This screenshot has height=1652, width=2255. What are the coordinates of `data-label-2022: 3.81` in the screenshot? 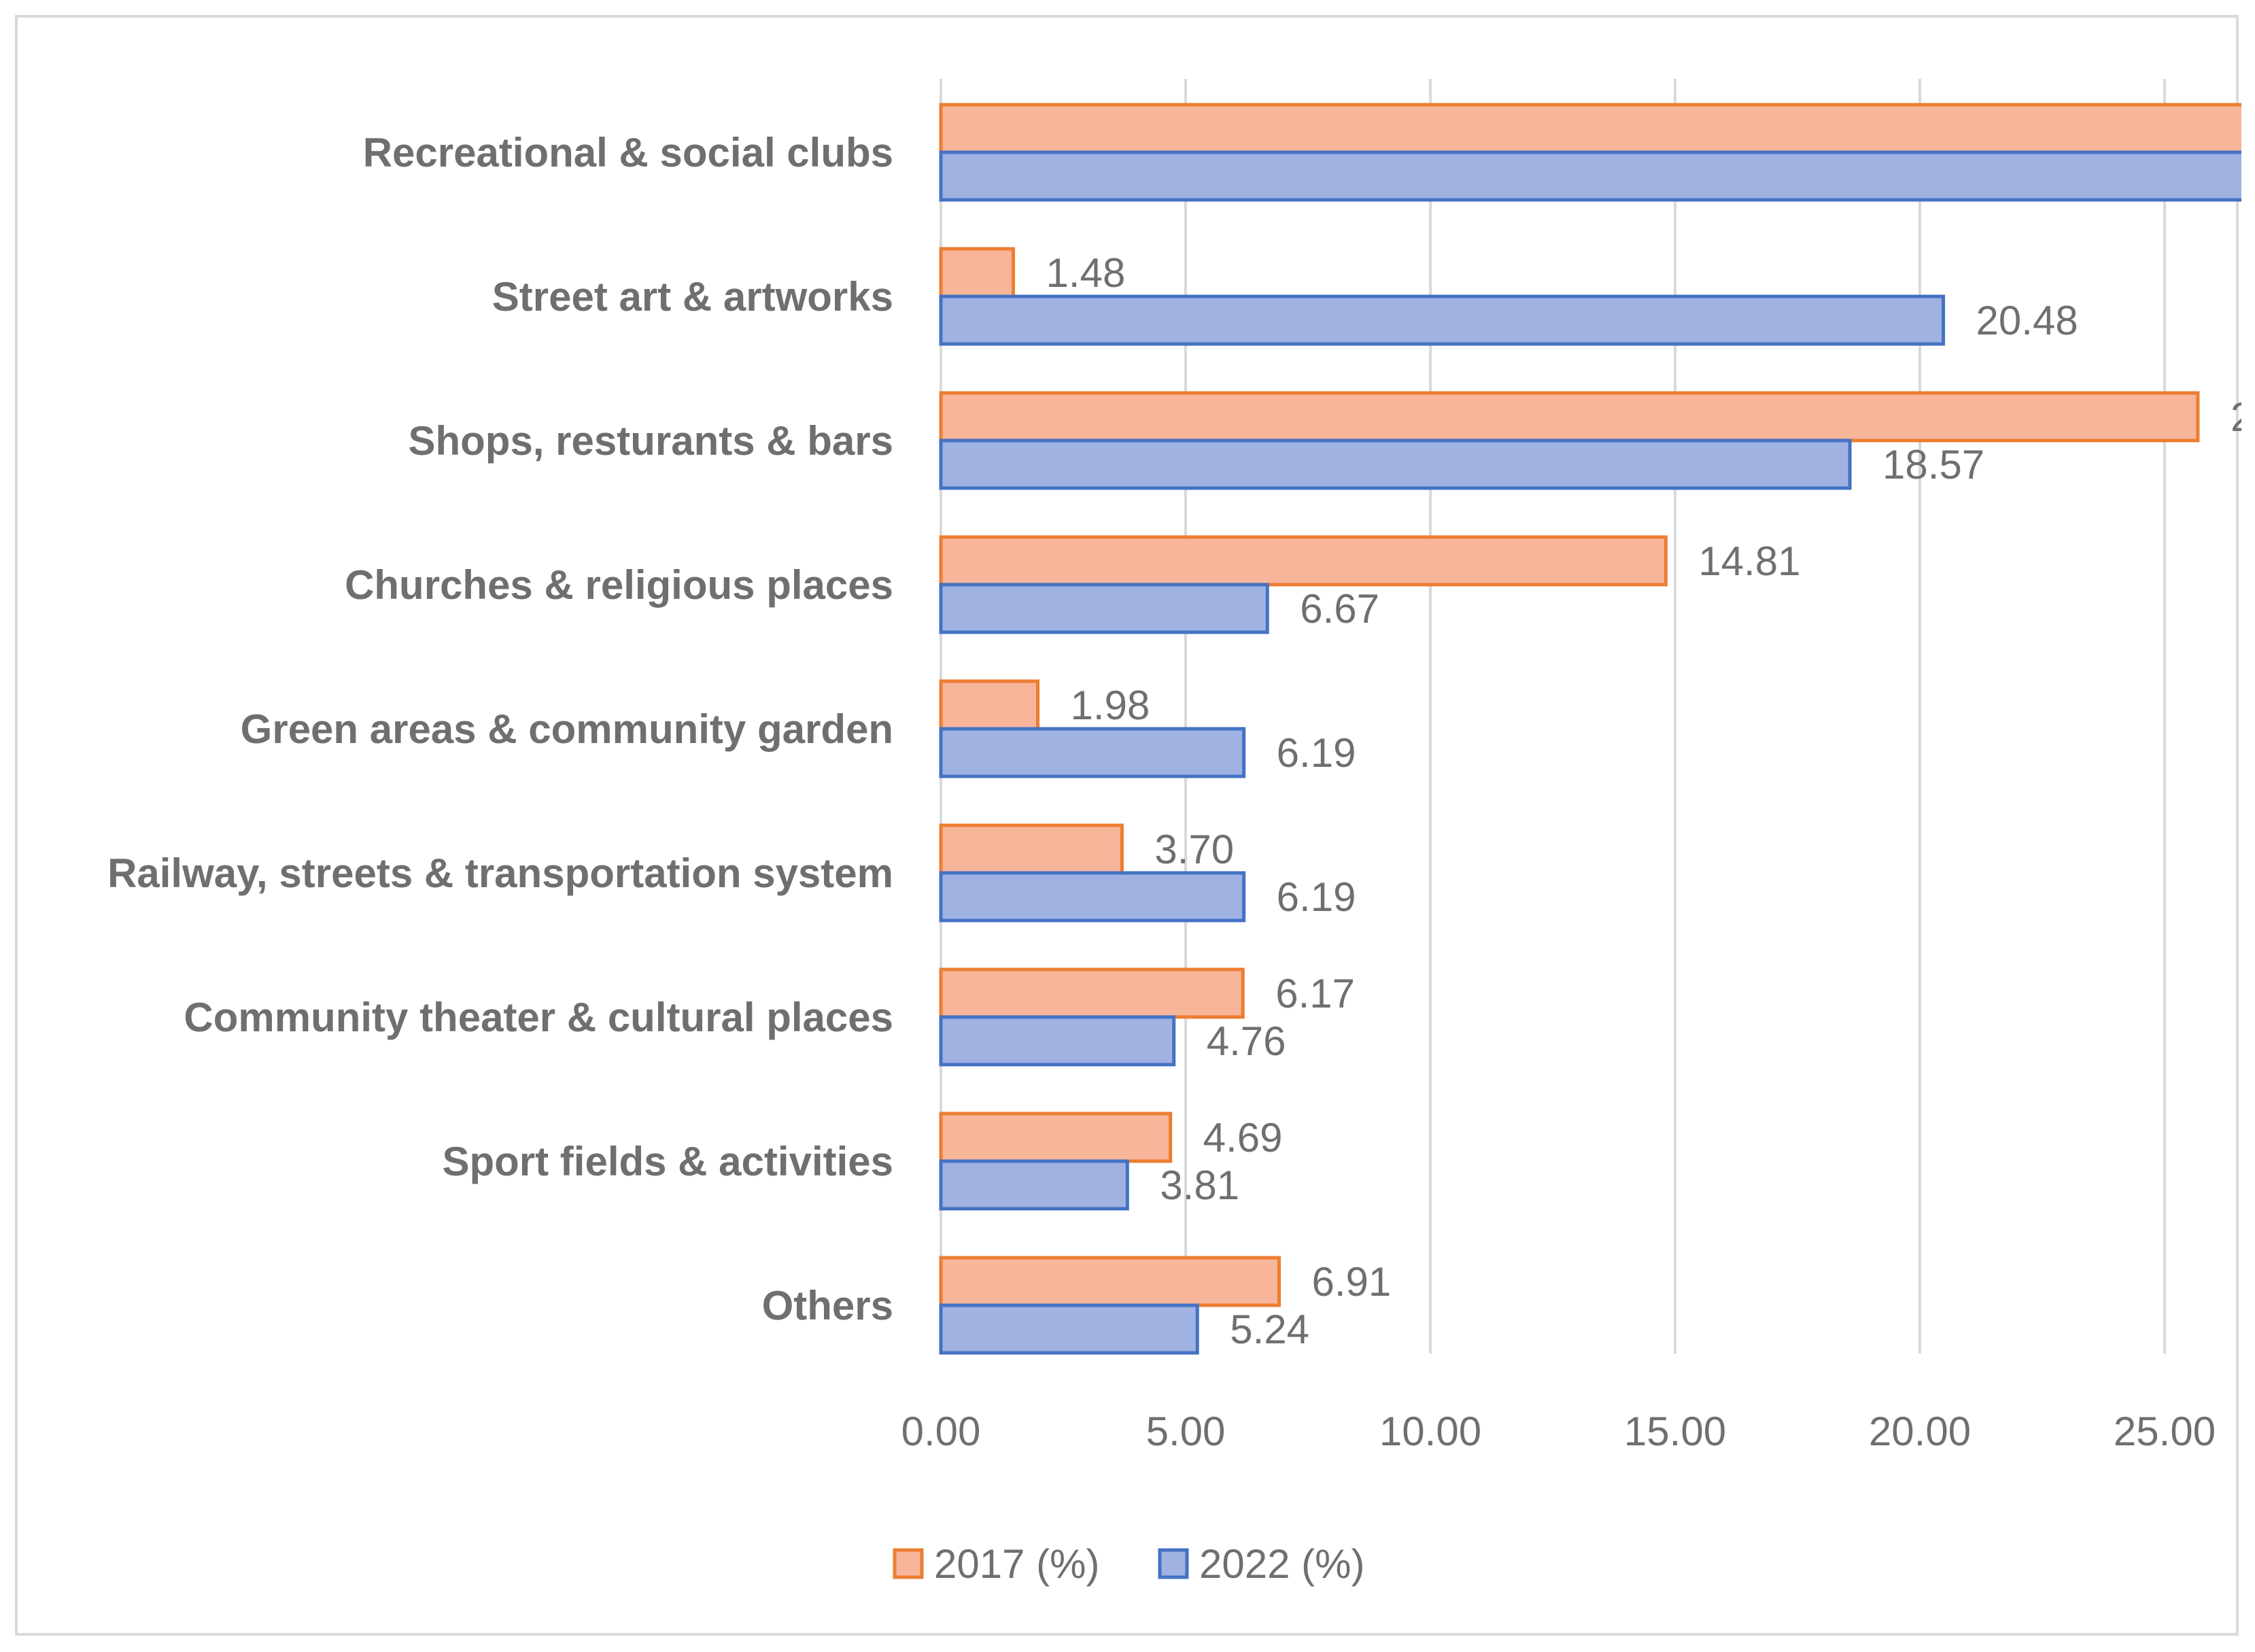 It's located at (1199, 1185).